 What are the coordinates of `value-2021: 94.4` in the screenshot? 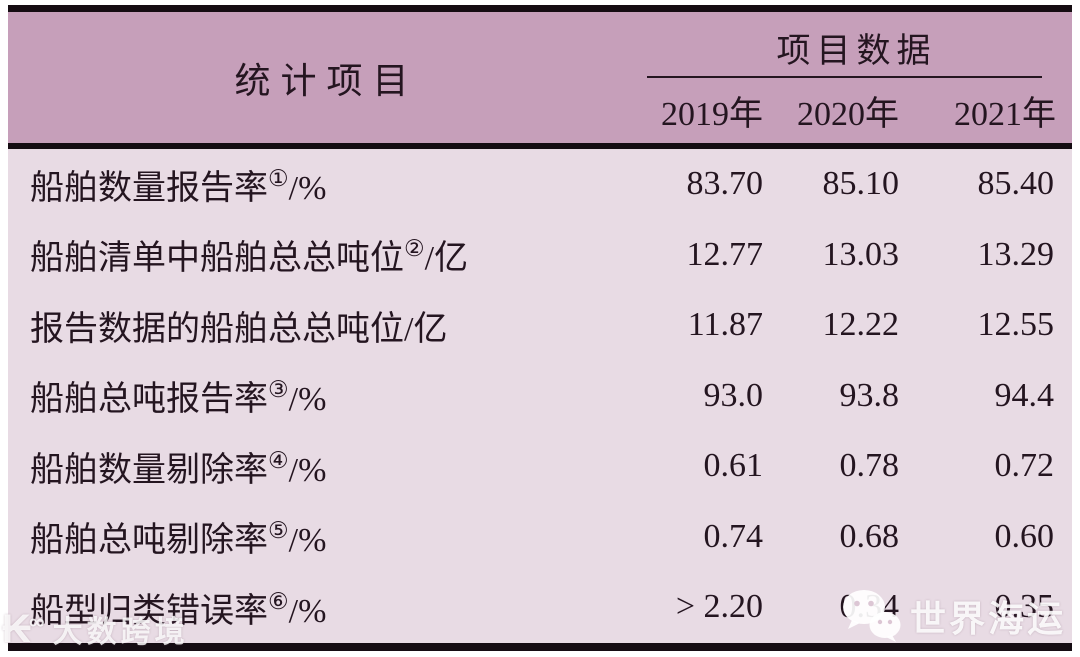 It's located at (1024, 395).